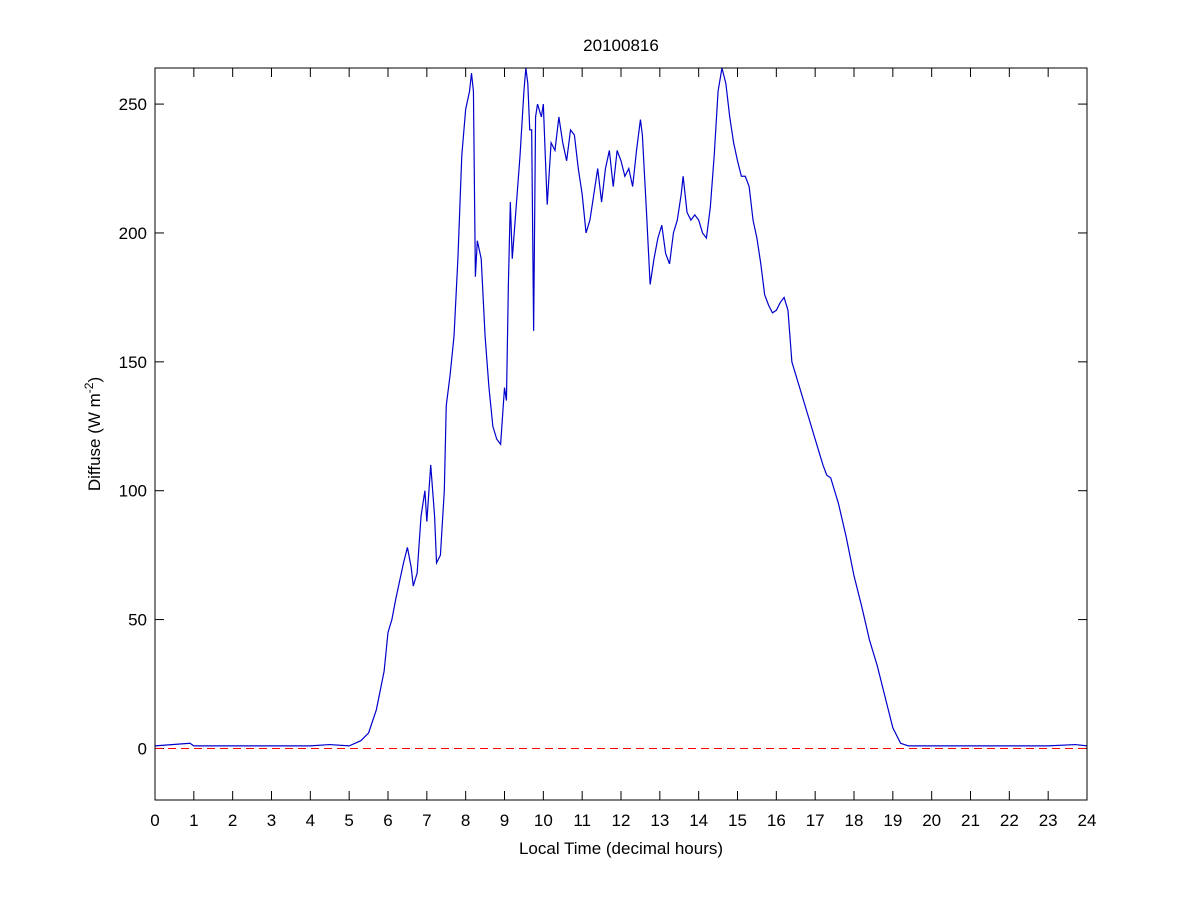 Image resolution: width=1201 pixels, height=905 pixels. I want to click on x-tick-label: 18, so click(854, 820).